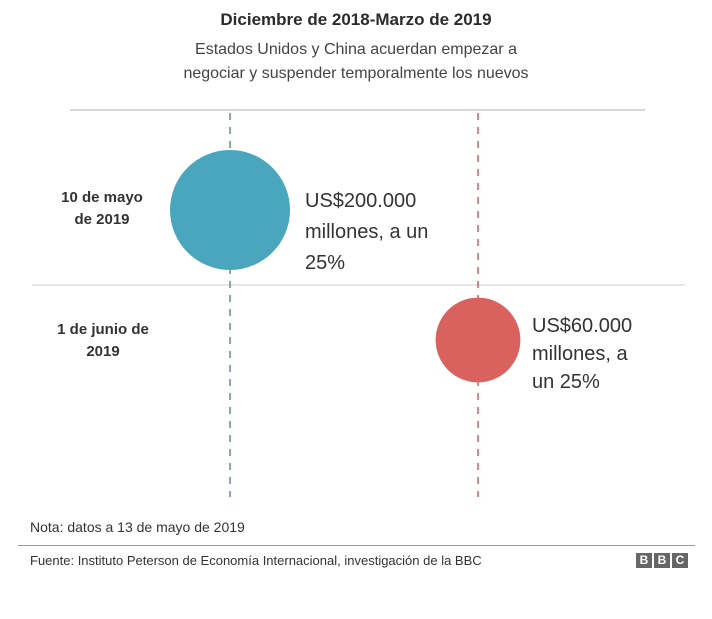 This screenshot has width=712, height=619. What do you see at coordinates (566, 382) in the screenshot?
I see `china-value-line-3: un 25%` at bounding box center [566, 382].